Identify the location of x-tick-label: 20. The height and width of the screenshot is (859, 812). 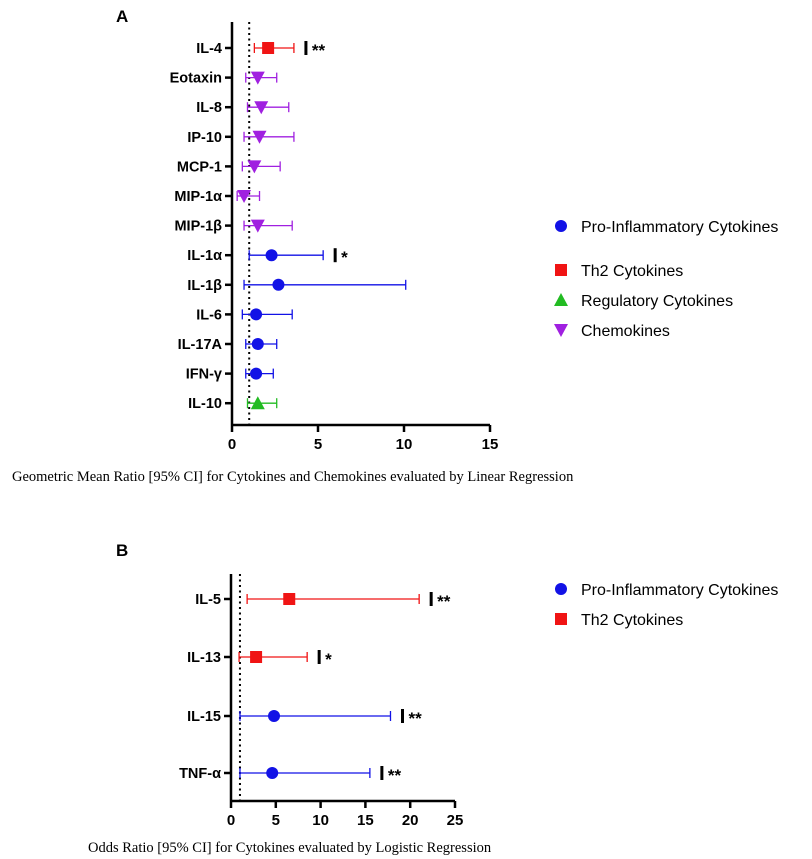
(410, 820).